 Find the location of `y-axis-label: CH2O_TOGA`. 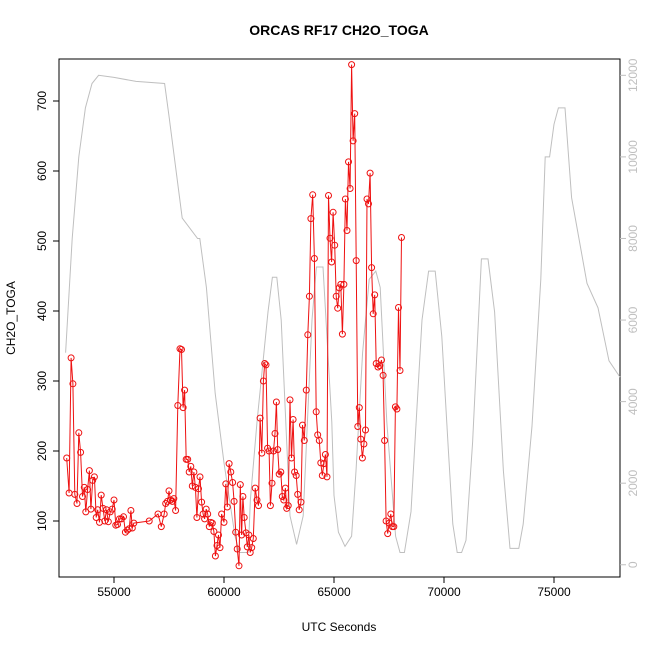

y-axis-label: CH2O_TOGA is located at coordinates (11, 318).